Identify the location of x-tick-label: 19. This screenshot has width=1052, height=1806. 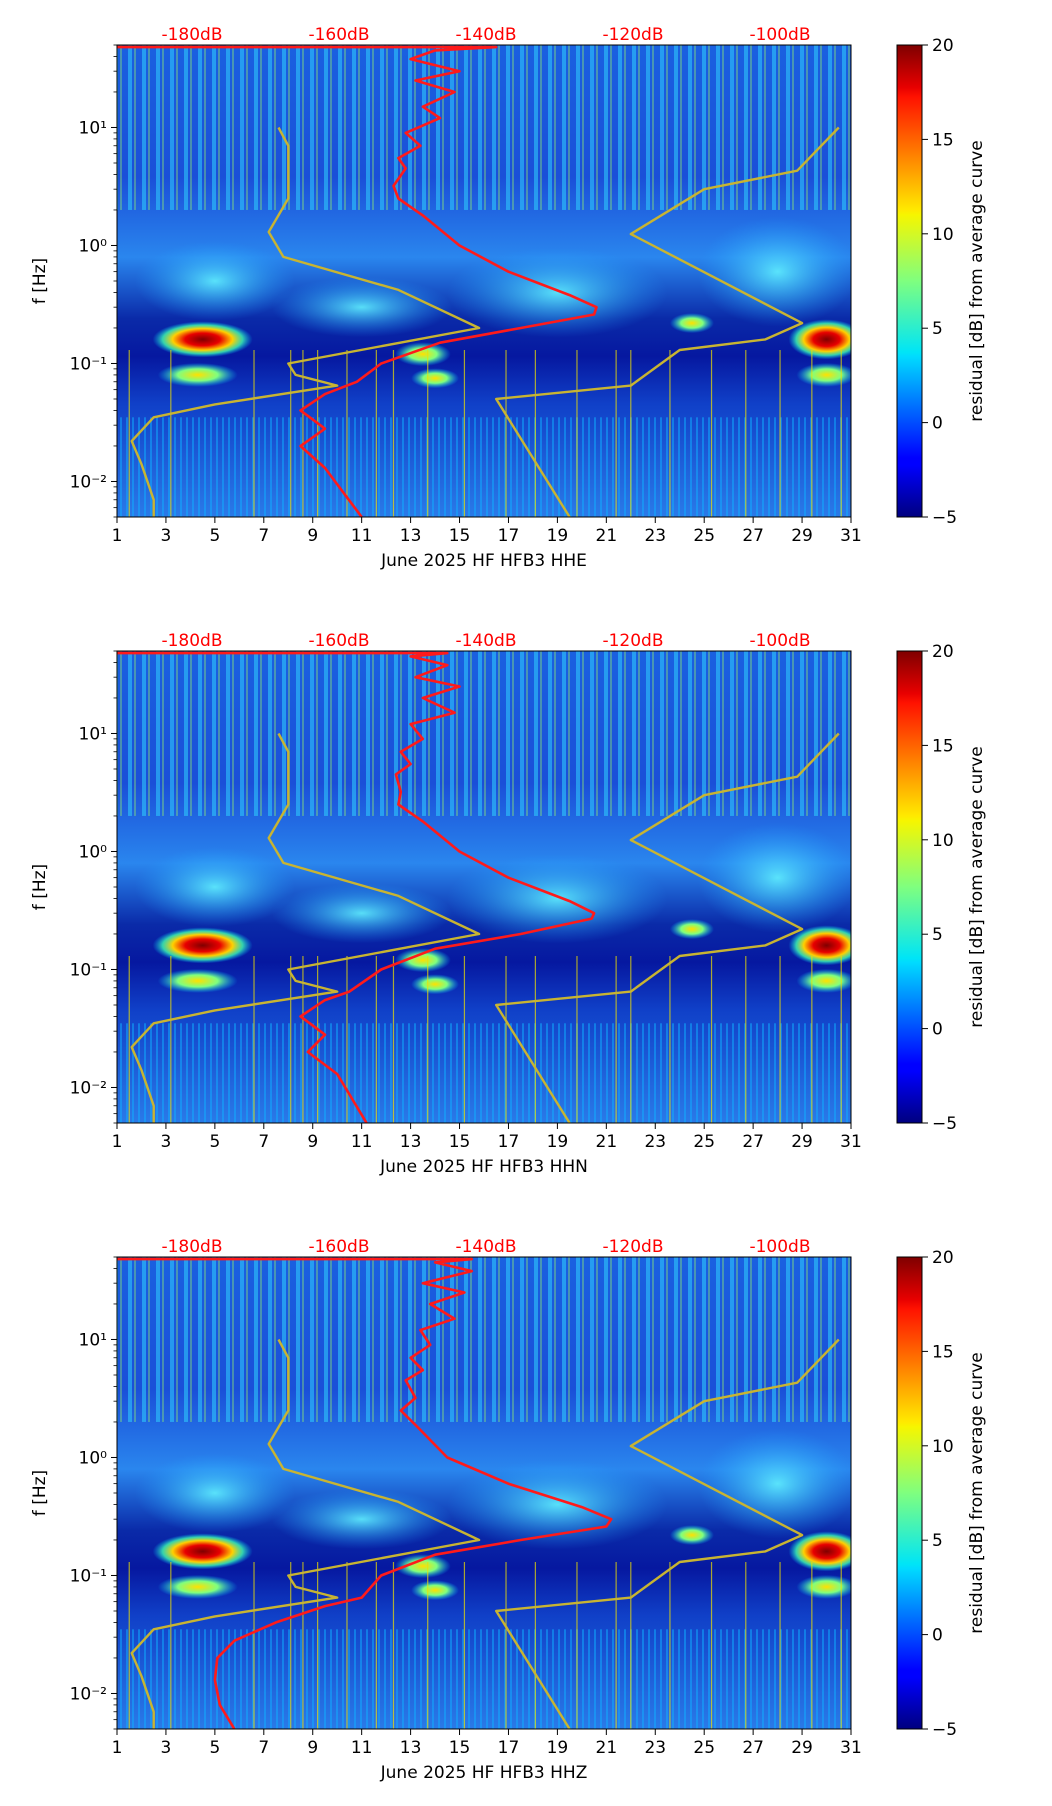
(558, 1748).